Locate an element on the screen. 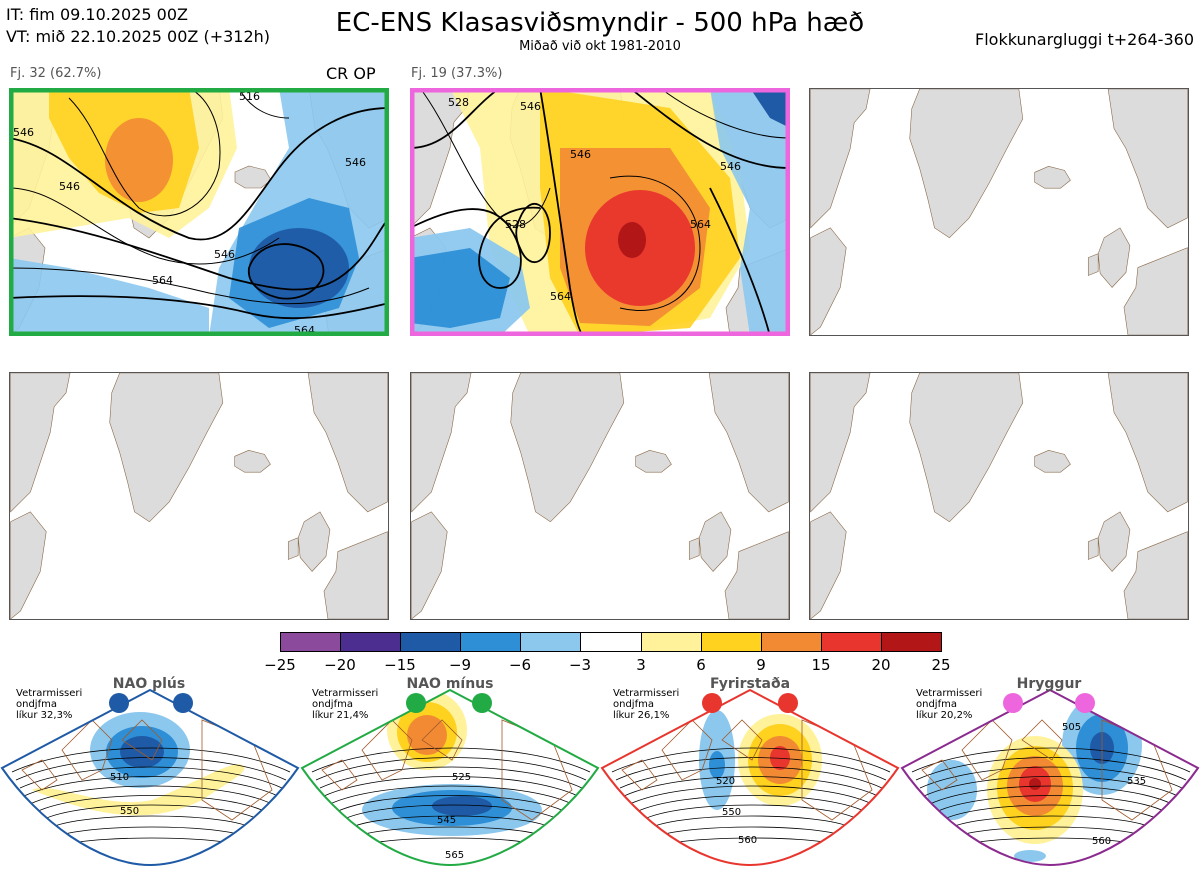  colorbar-tick: −15 is located at coordinates (400, 665).